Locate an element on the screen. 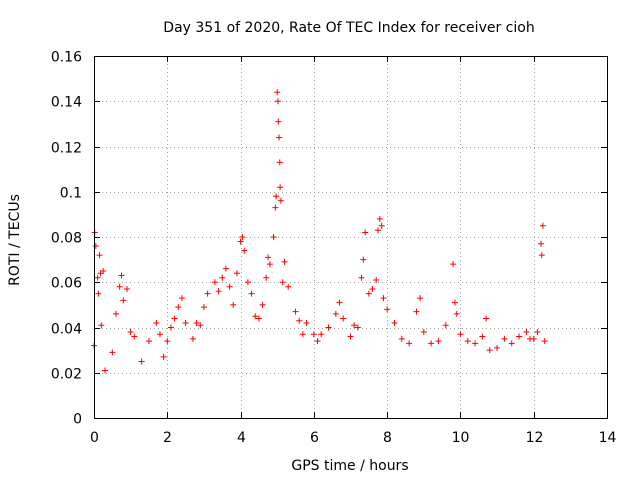 This screenshot has height=480, width=640. y-tick-label: 0.02 is located at coordinates (66, 375).